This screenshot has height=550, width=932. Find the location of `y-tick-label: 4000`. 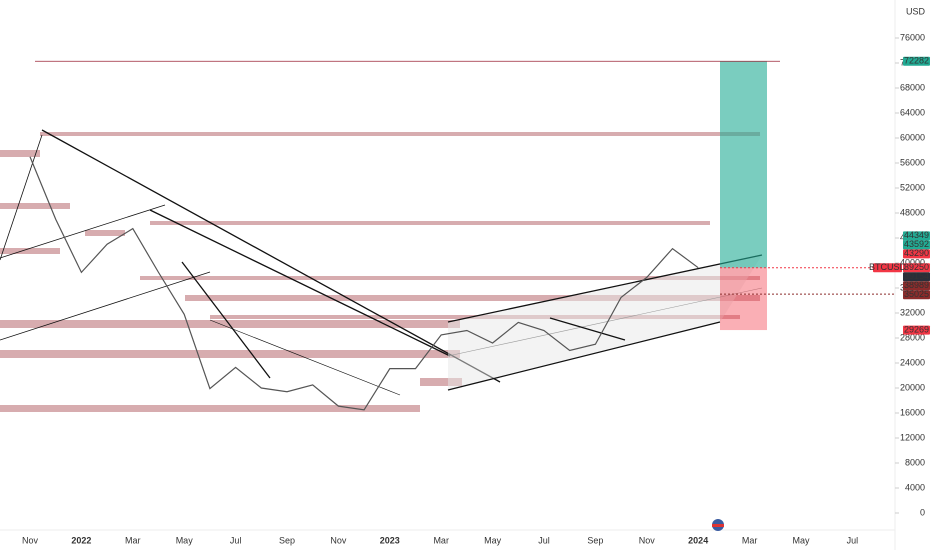

y-tick-label: 4000 is located at coordinates (915, 487).